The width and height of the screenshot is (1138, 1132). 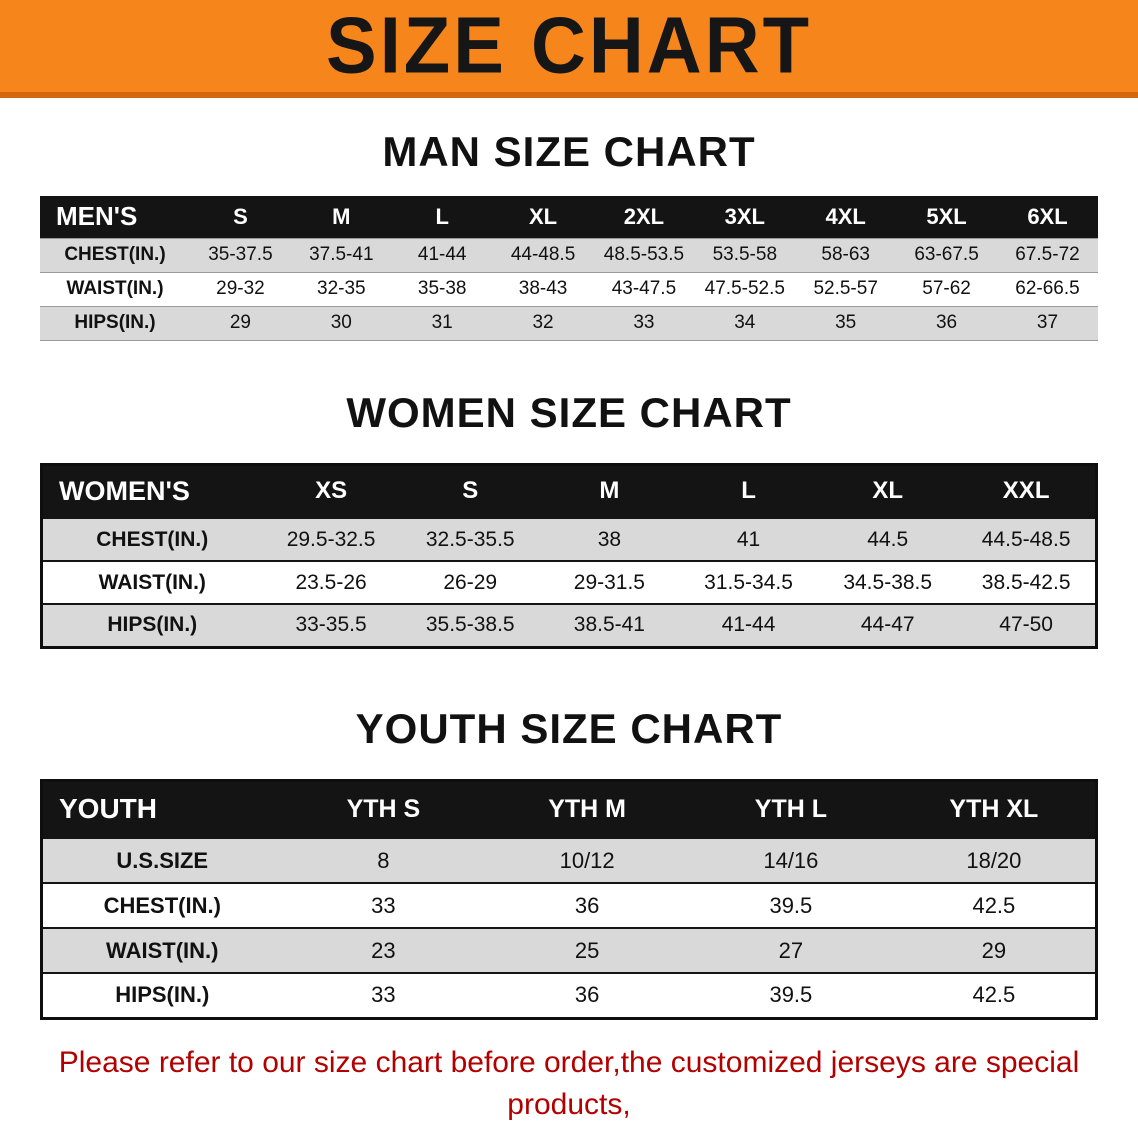 I want to click on size-value-cell: 34.5-38.5, so click(x=888, y=582).